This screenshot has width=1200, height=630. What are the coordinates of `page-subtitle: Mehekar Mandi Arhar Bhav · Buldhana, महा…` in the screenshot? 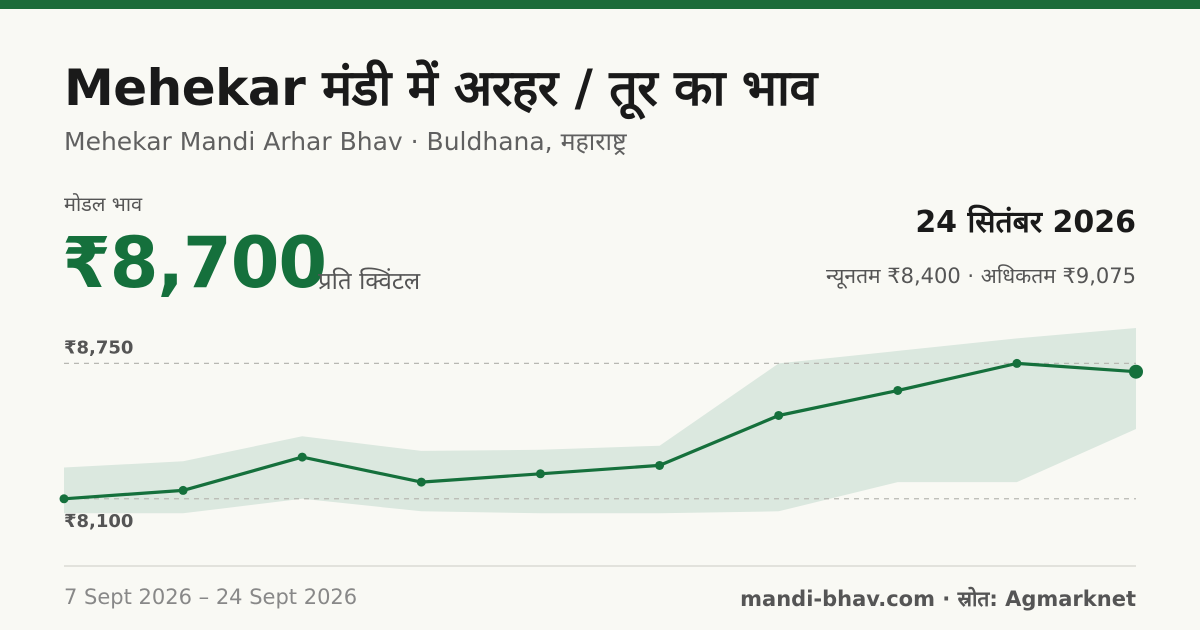 It's located at (345, 141).